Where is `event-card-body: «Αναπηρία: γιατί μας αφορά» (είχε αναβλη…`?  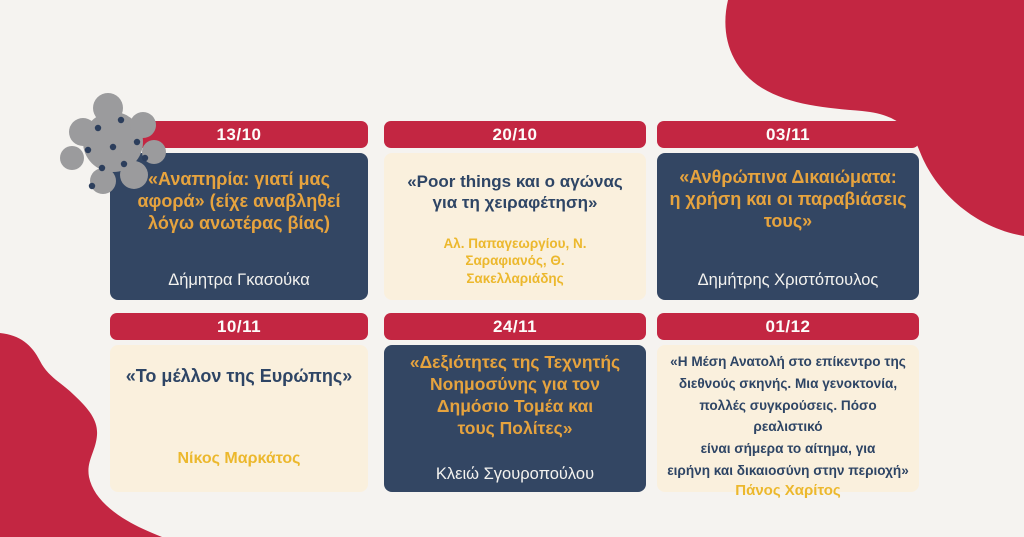 event-card-body: «Αναπηρία: γιατί μας αφορά» (είχε αναβλη… is located at coordinates (239, 226).